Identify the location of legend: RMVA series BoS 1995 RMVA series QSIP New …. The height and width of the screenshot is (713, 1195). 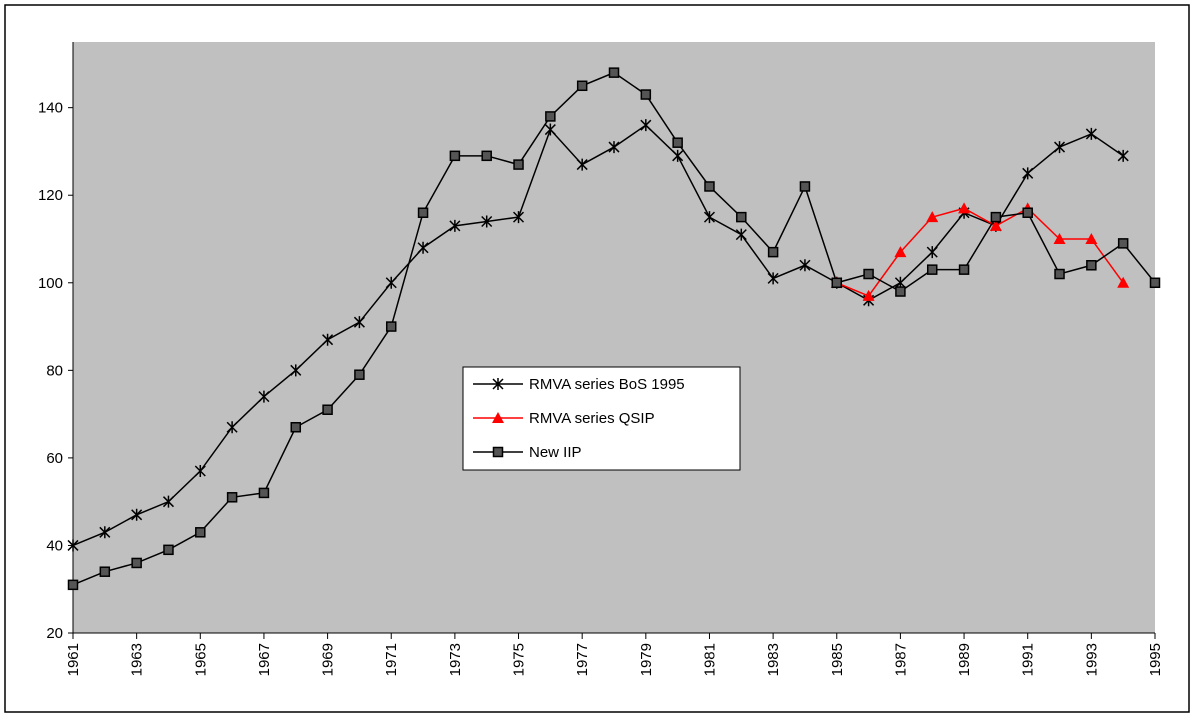
(601, 418).